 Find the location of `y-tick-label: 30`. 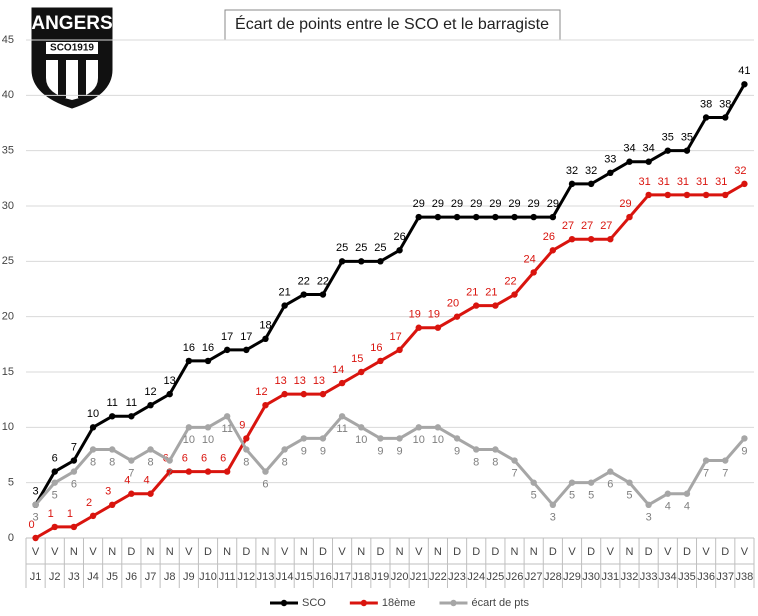

y-tick-label: 30 is located at coordinates (8, 206).